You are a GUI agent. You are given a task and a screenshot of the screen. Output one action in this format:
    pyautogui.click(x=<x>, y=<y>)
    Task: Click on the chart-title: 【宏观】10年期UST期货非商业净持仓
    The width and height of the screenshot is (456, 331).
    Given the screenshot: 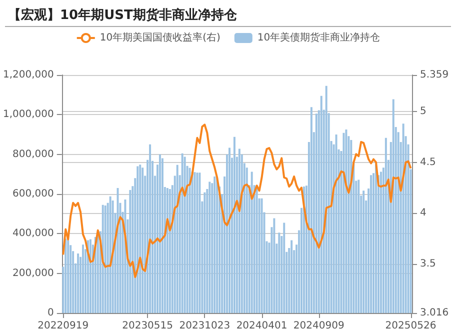 What is the action you would take?
    pyautogui.click(x=122, y=15)
    